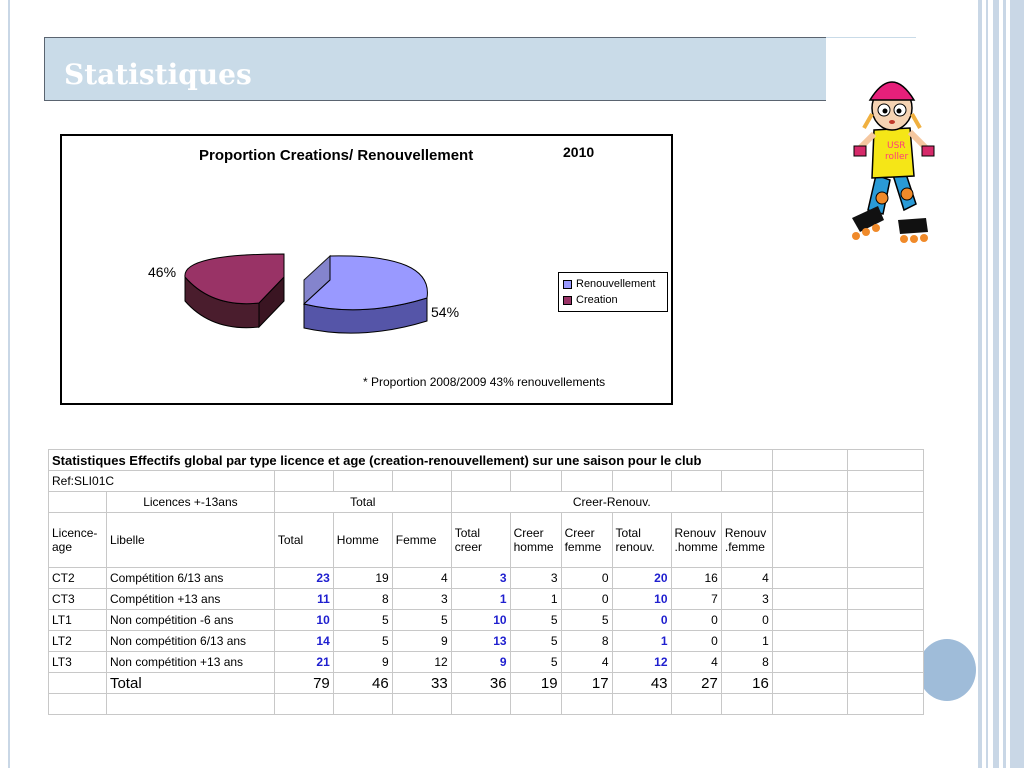 The width and height of the screenshot is (1024, 768). I want to click on number-cell: 3, so click(535, 578).